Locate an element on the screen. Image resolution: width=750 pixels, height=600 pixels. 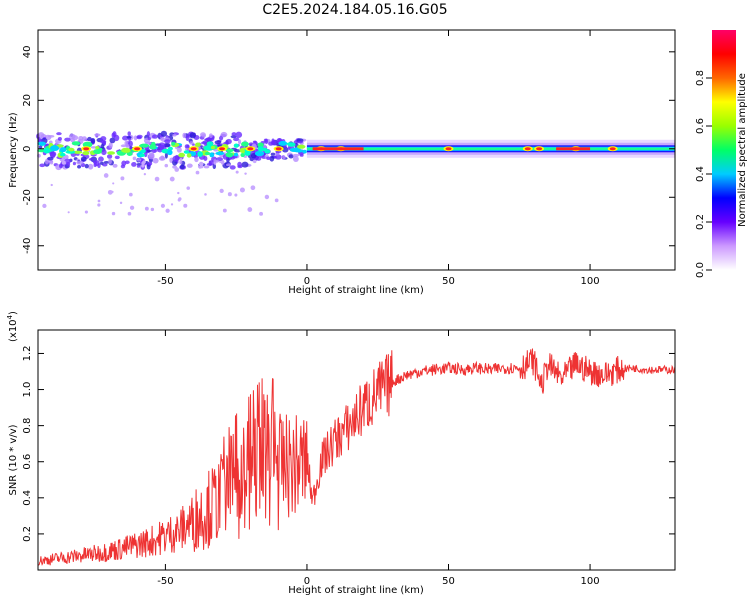
colorbar-tick-label: 0.6 is located at coordinates (700, 126).